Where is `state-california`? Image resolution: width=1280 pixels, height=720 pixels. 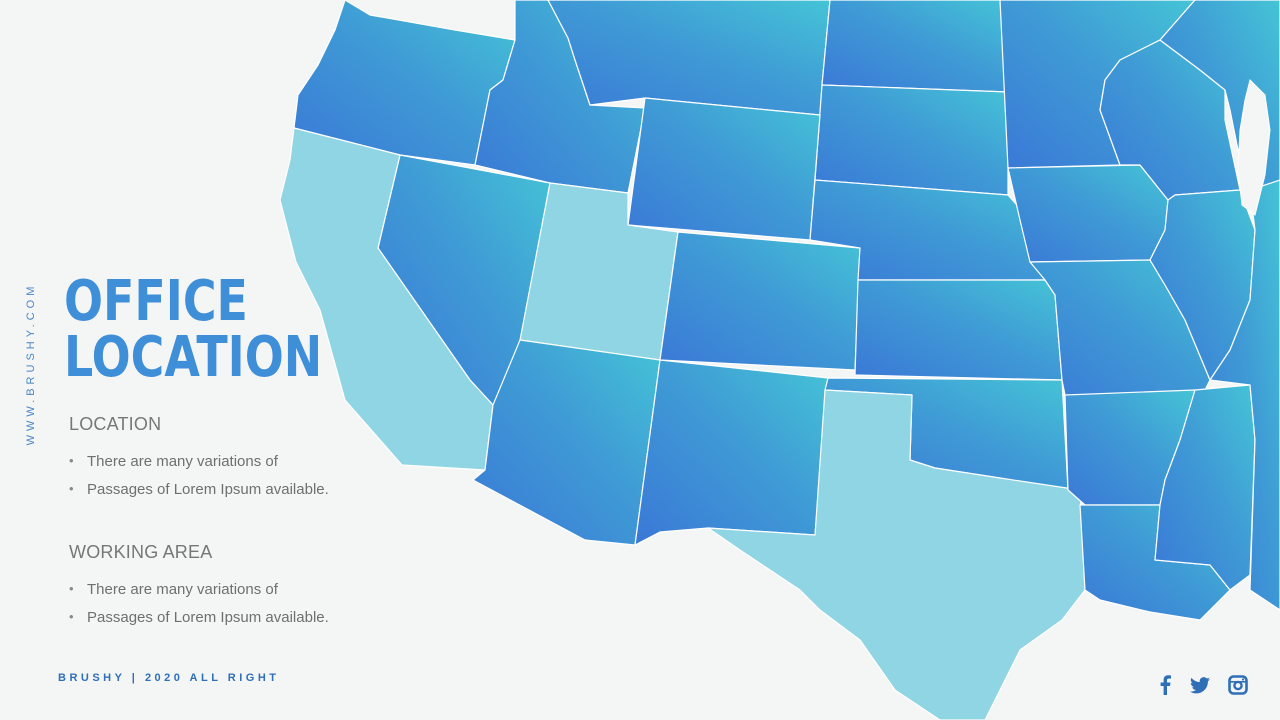
state-california is located at coordinates (386, 299).